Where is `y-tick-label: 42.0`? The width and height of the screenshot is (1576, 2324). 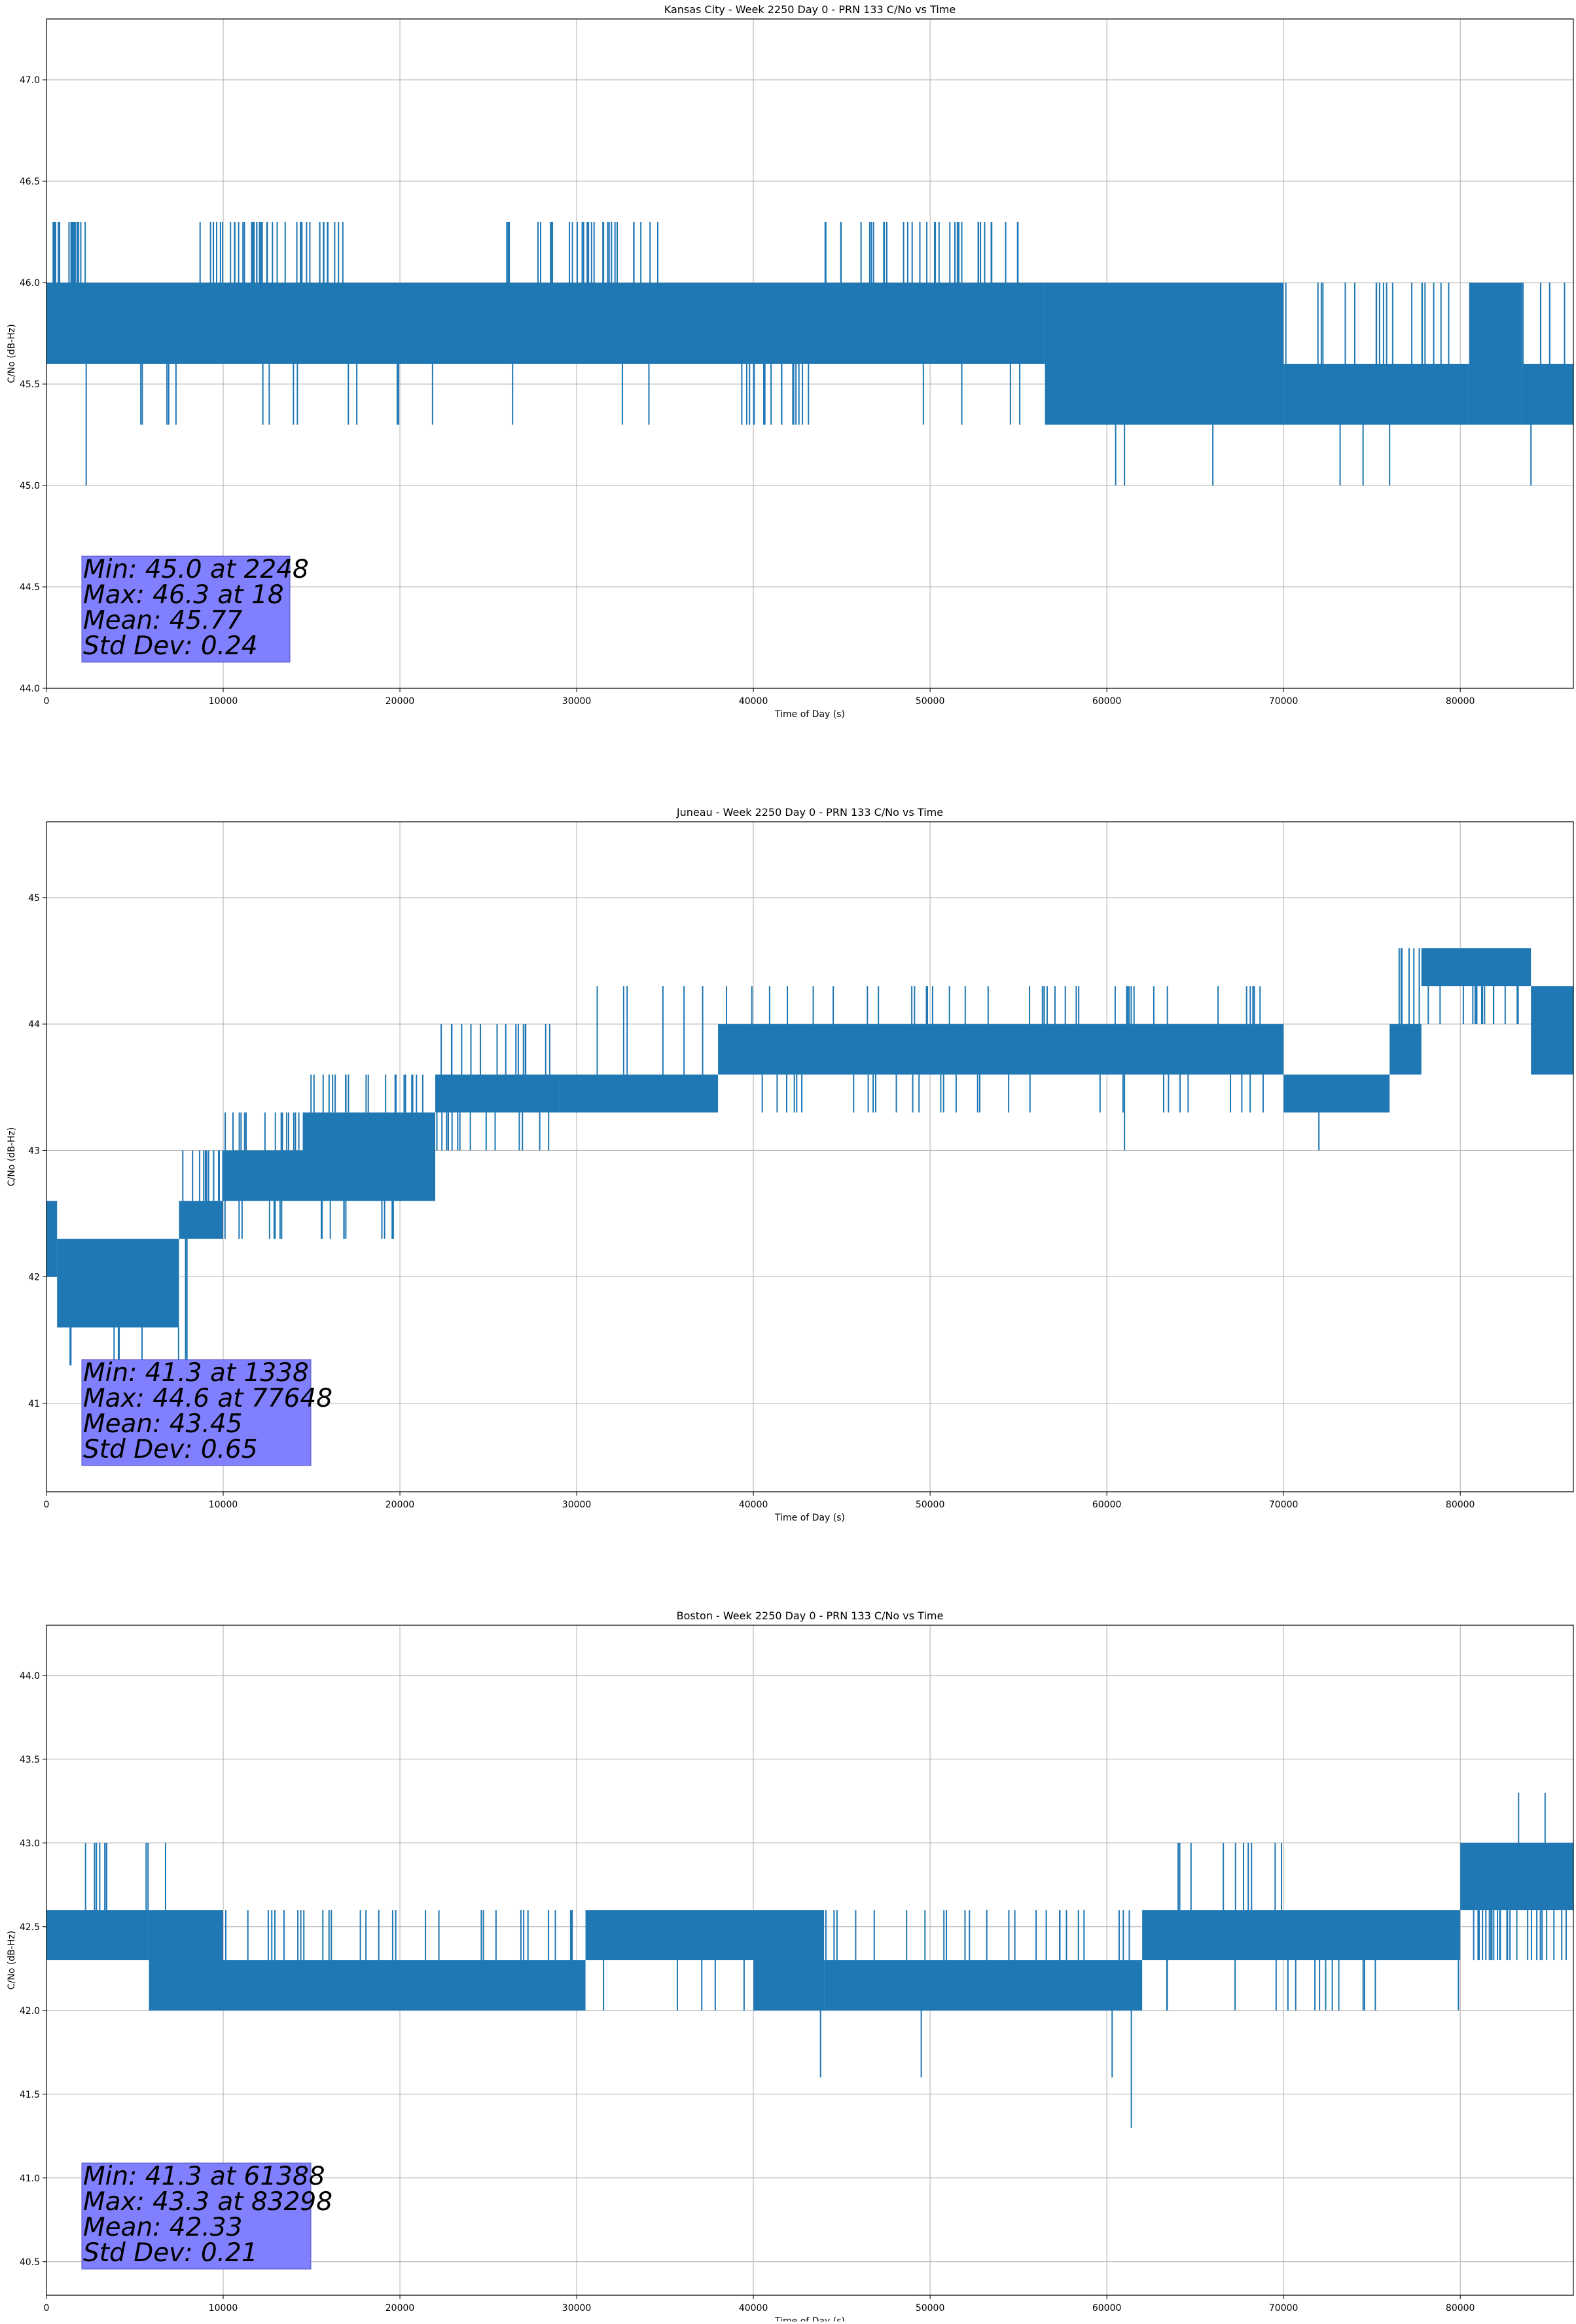
y-tick-label: 42.0 is located at coordinates (30, 2011).